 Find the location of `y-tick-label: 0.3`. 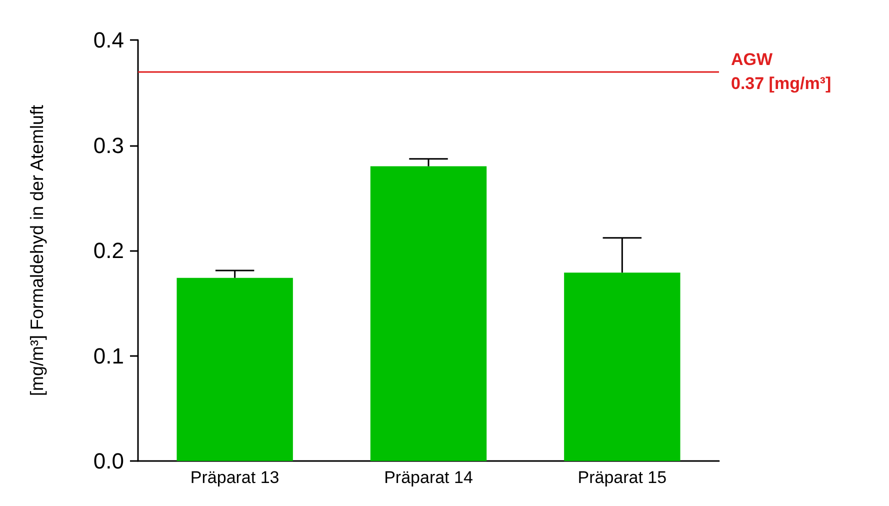

y-tick-label: 0.3 is located at coordinates (108, 145).